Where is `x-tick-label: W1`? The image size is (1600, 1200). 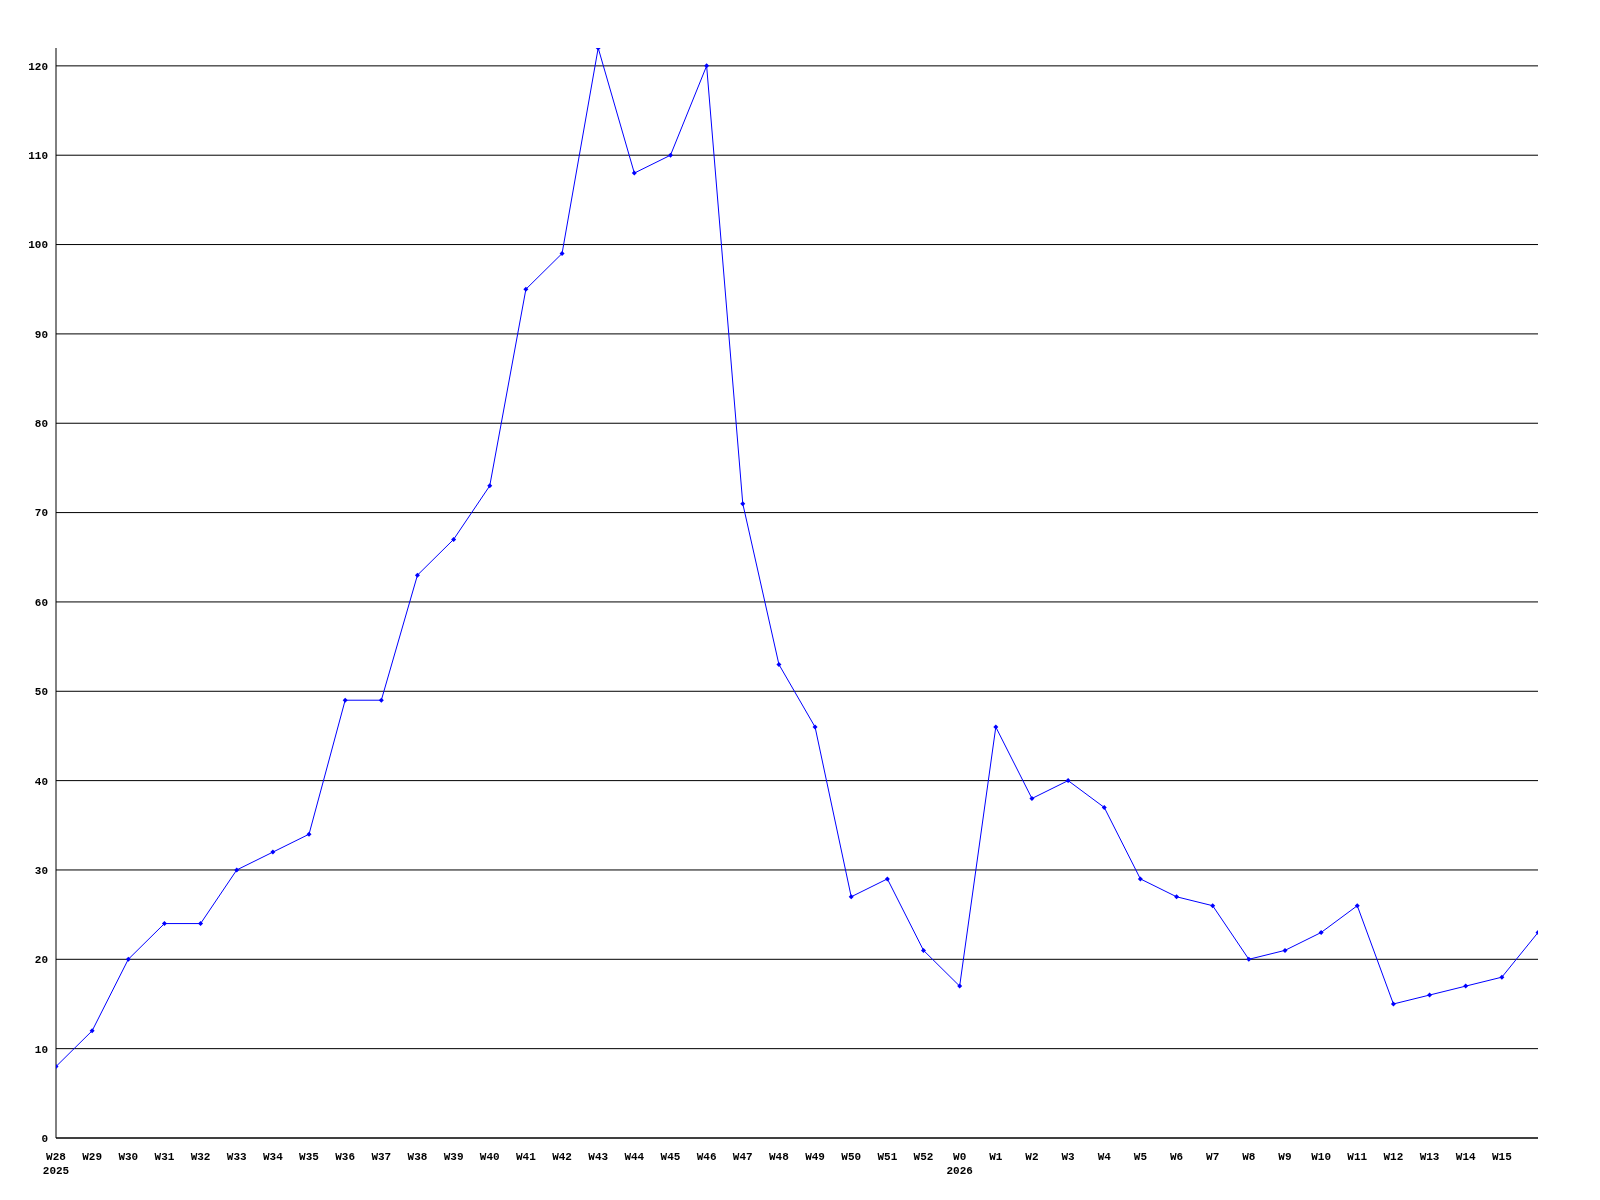
x-tick-label: W1 is located at coordinates (996, 1157).